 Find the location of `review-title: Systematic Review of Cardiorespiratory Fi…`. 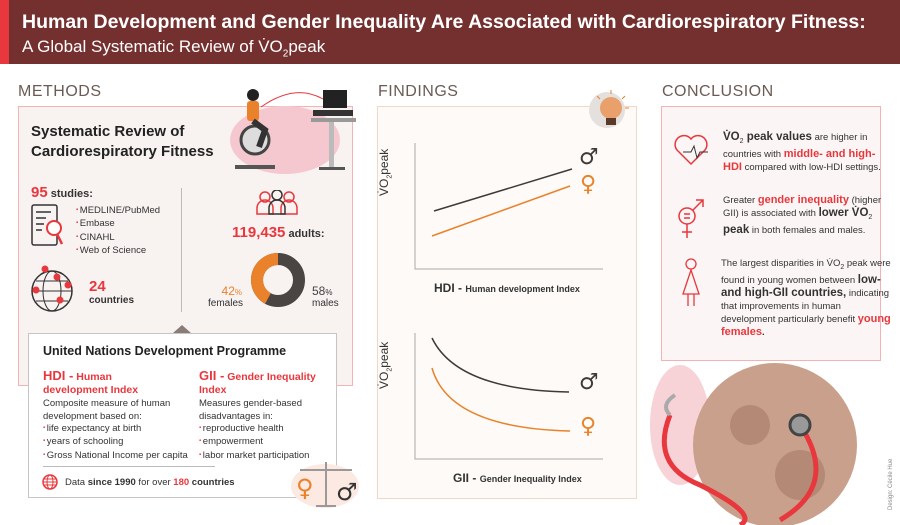

review-title: Systematic Review of Cardiorespiratory Fi… is located at coordinates (122, 142).